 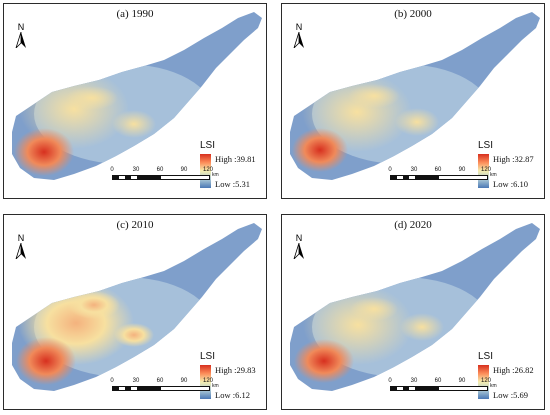 I want to click on legend: LSI High :26.82 Low :5.69, so click(x=511, y=376).